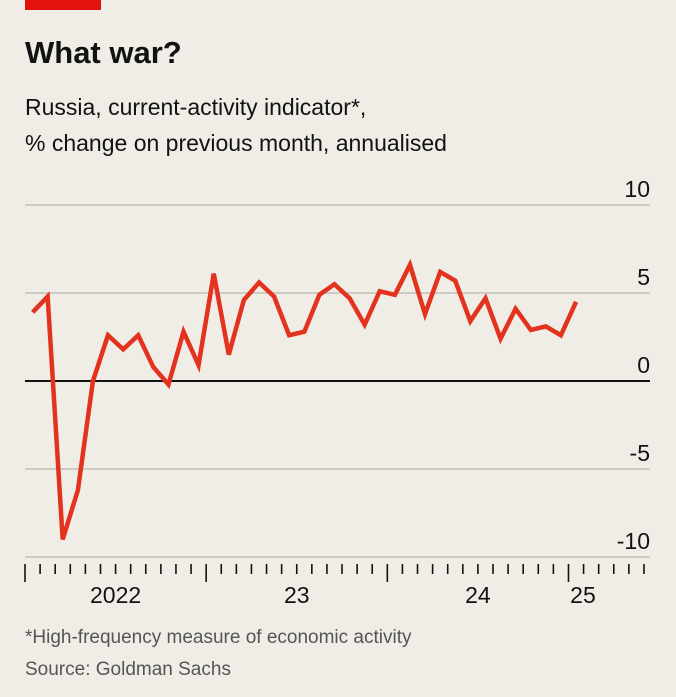  Describe the element at coordinates (583, 595) in the screenshot. I see `x-tick-label: 25` at that location.